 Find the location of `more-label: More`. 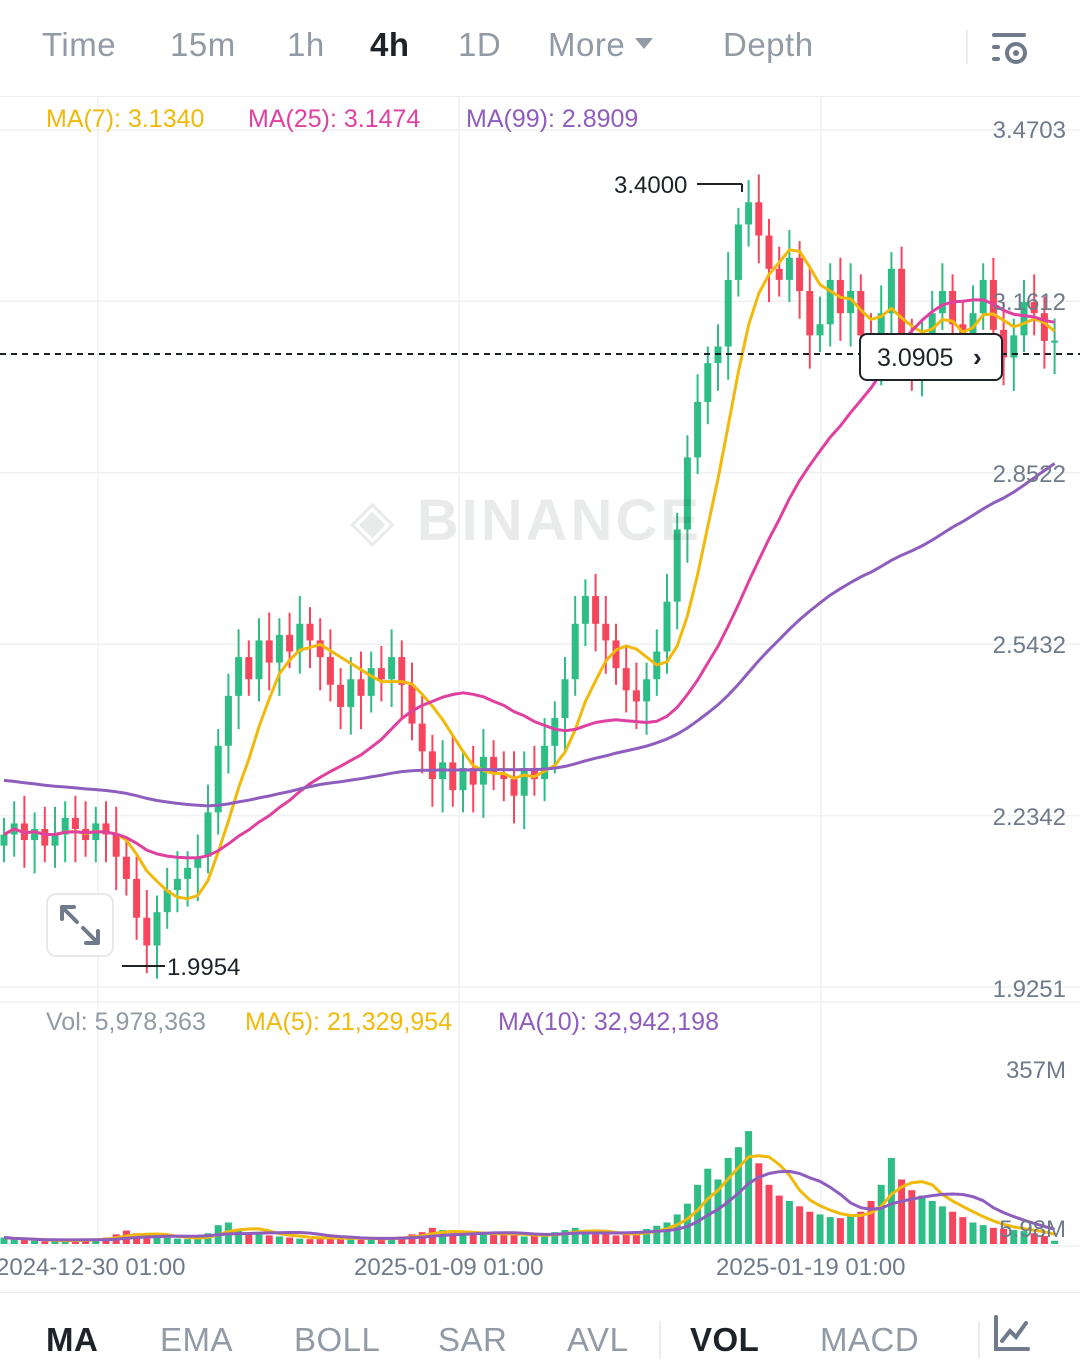

more-label: More is located at coordinates (587, 44).